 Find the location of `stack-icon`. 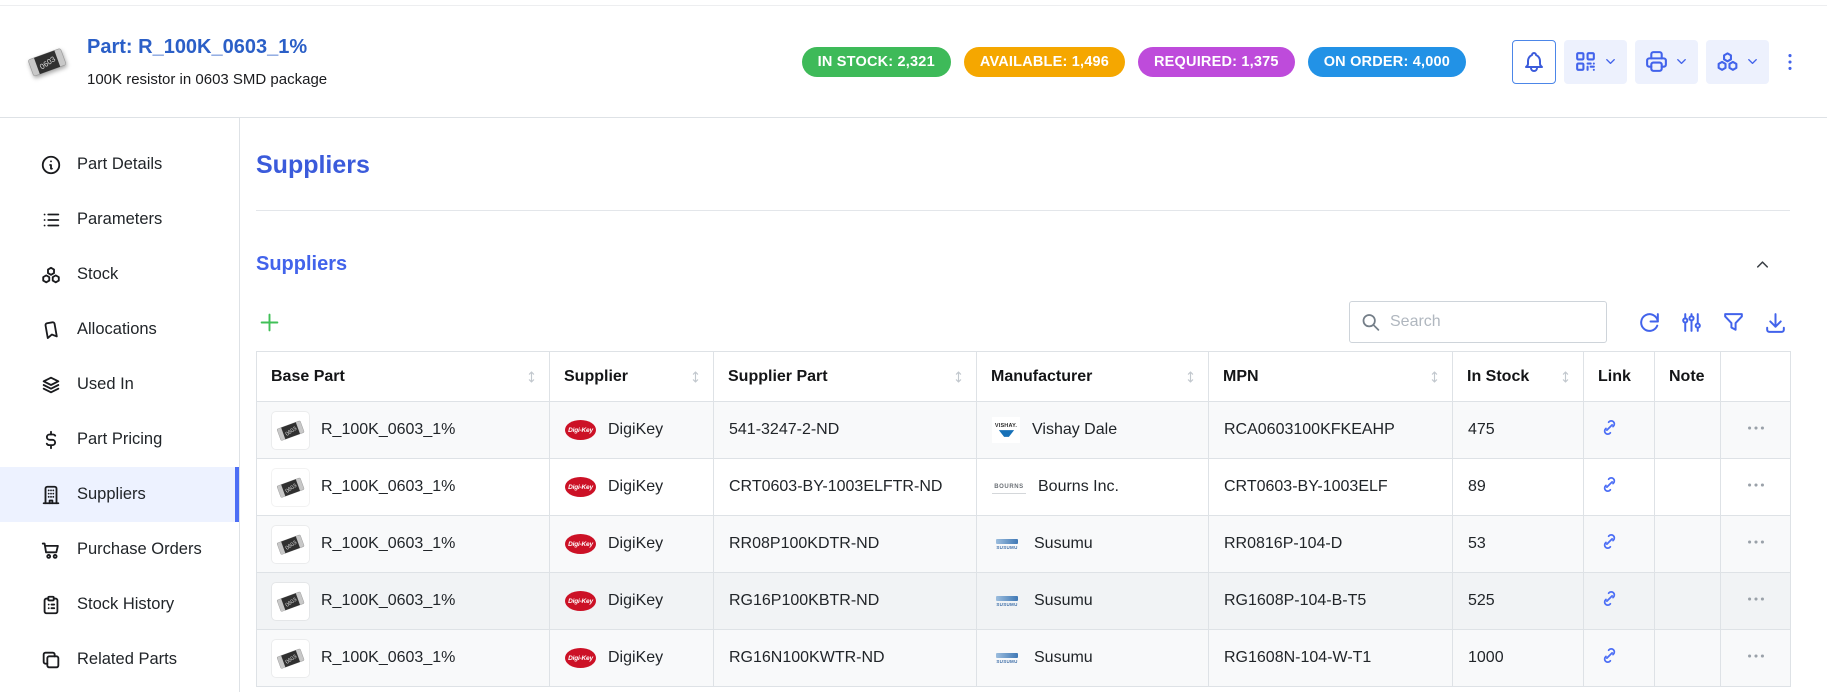

stack-icon is located at coordinates (51, 385).